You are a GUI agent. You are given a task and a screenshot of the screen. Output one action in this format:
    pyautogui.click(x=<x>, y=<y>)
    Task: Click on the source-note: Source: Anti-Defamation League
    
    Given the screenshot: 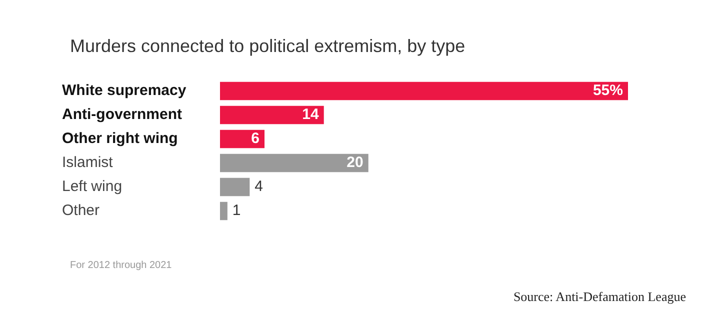 What is the action you would take?
    pyautogui.click(x=599, y=297)
    